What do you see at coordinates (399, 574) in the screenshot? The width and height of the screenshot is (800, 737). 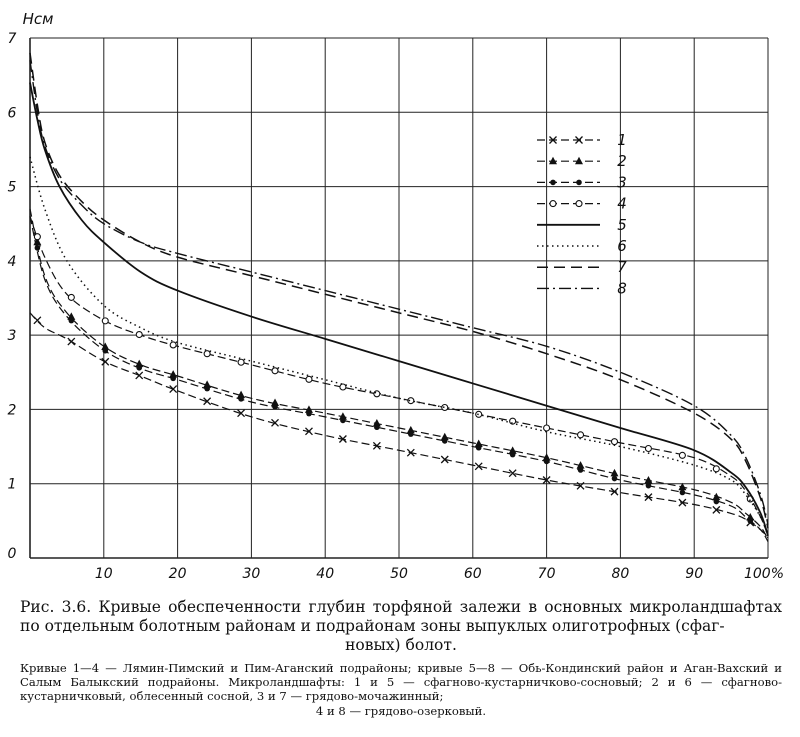 I see `x-tick-label: 50` at bounding box center [399, 574].